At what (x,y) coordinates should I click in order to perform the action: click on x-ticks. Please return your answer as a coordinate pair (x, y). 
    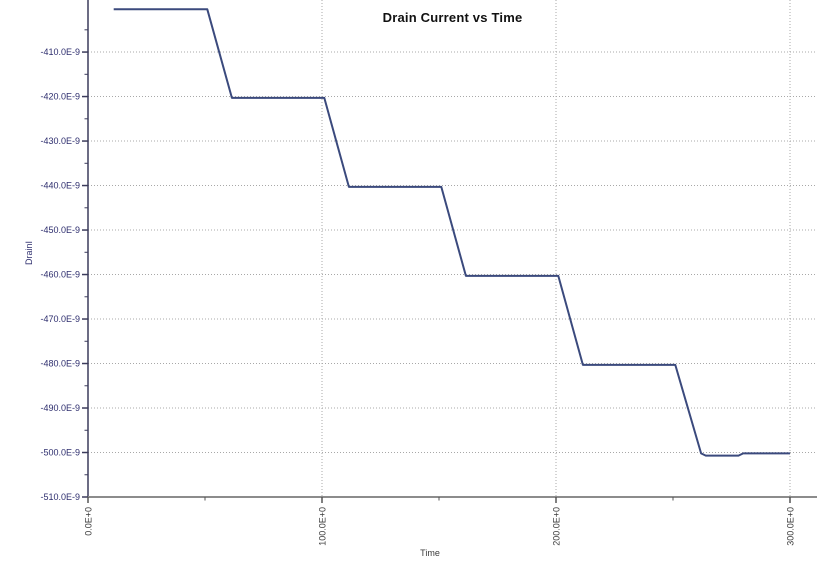
    Looking at the image, I should click on (439, 500).